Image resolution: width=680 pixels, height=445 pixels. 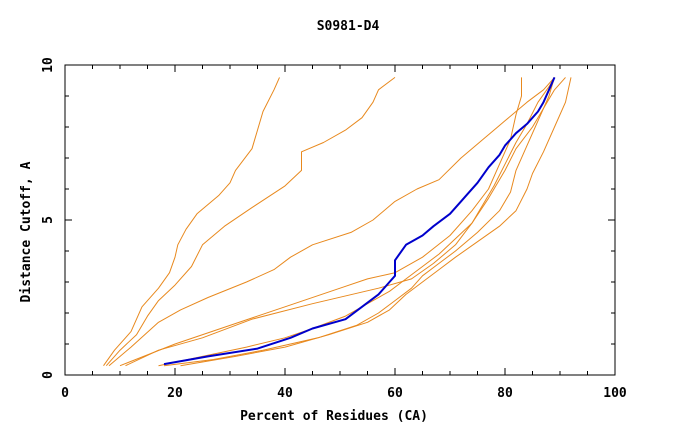 What do you see at coordinates (285, 393) in the screenshot?
I see `x-tick-label: 40` at bounding box center [285, 393].